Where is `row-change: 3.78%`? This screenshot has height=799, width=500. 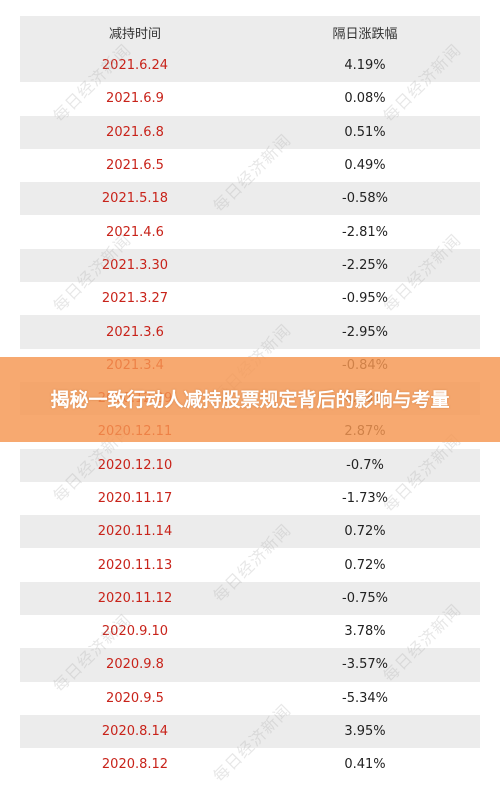
row-change: 3.78% is located at coordinates (365, 632).